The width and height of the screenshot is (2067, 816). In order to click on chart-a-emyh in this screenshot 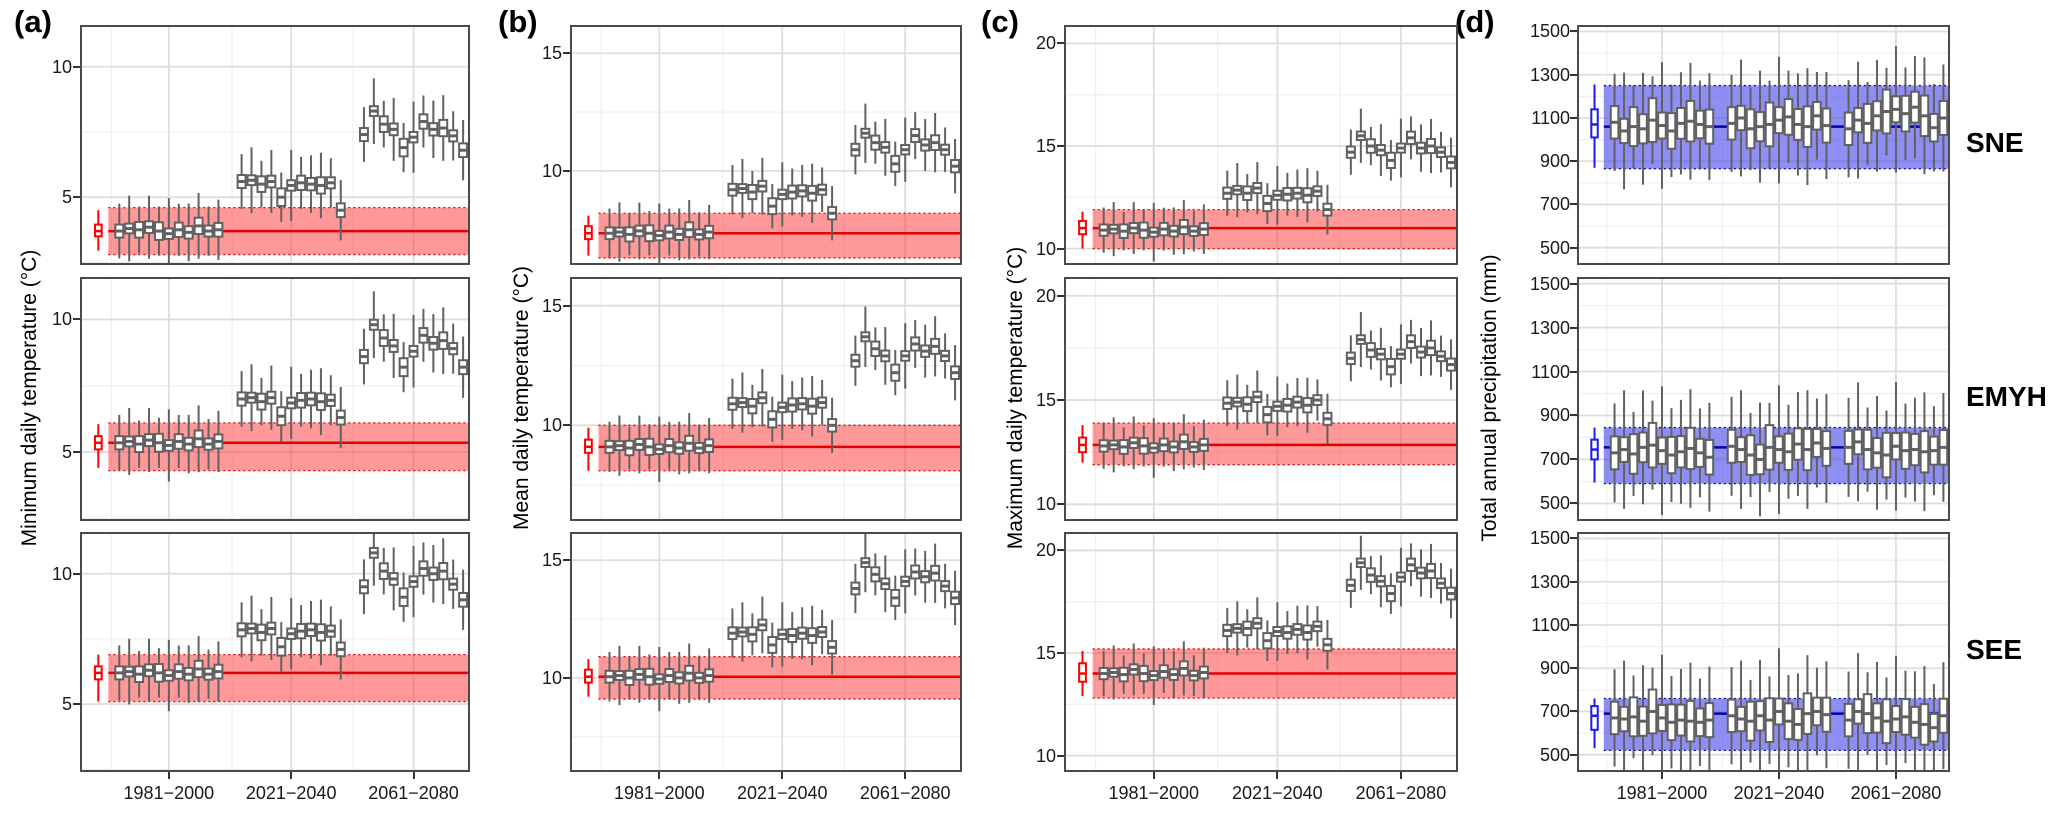, I will do `click(275, 399)`.